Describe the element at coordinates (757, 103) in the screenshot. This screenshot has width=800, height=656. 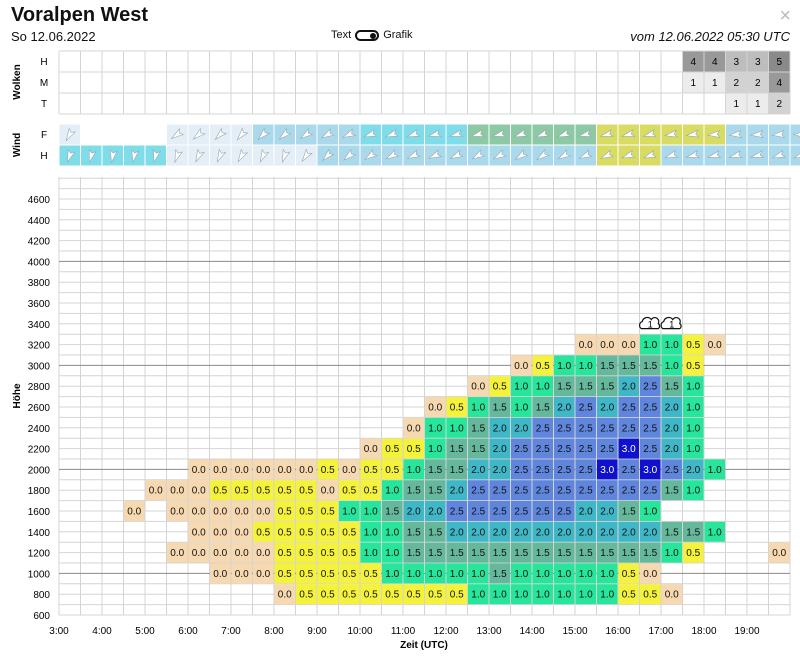
I see `cloud-cell` at that location.